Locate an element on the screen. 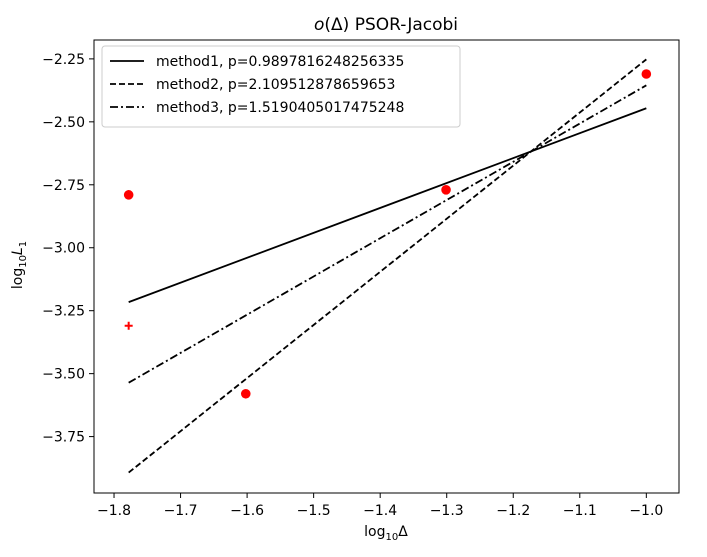  legend-box is located at coordinates (281, 86).